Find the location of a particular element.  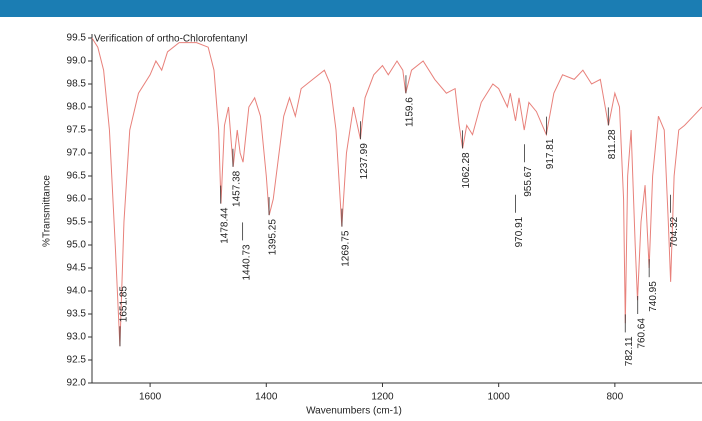

x-tick-label: 1600 is located at coordinates (150, 397).